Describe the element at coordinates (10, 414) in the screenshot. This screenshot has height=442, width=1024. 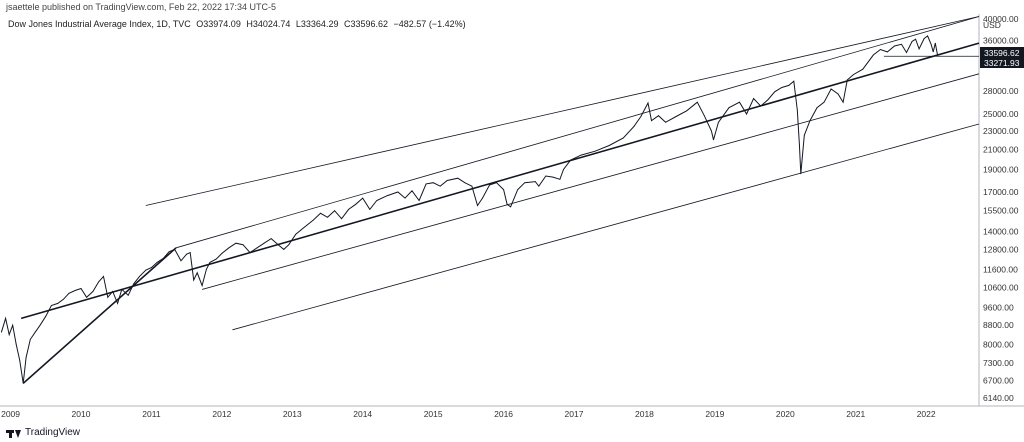
I see `x-tick-label: 2009` at that location.